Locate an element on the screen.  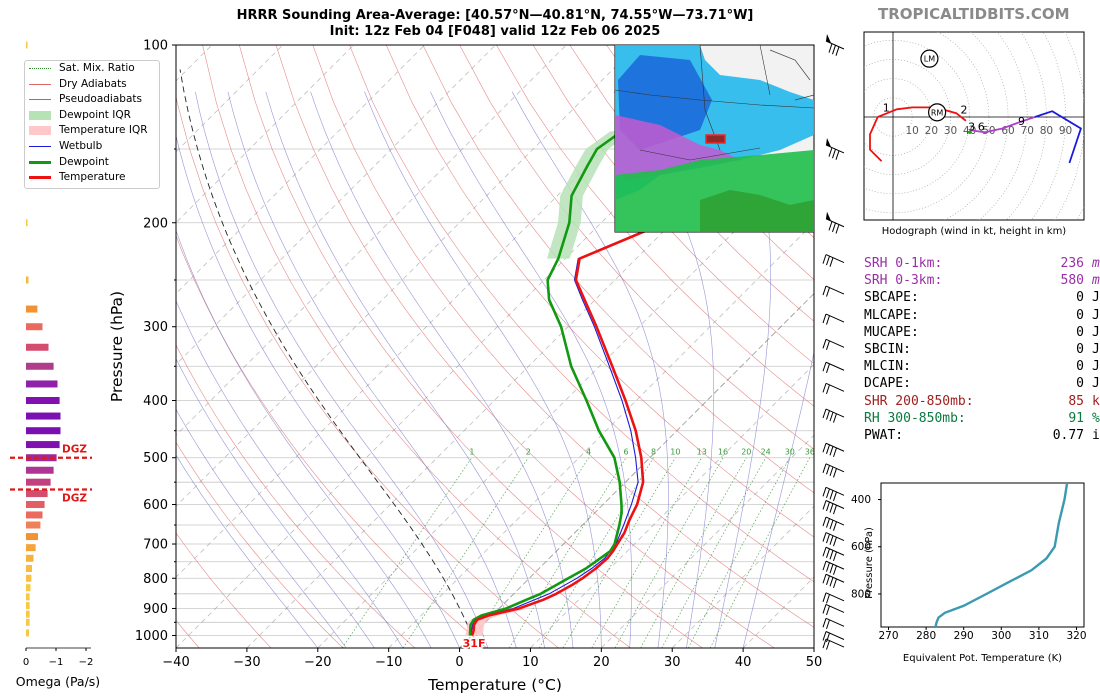
parameter-unit: kt is located at coordinates (1096, 401).